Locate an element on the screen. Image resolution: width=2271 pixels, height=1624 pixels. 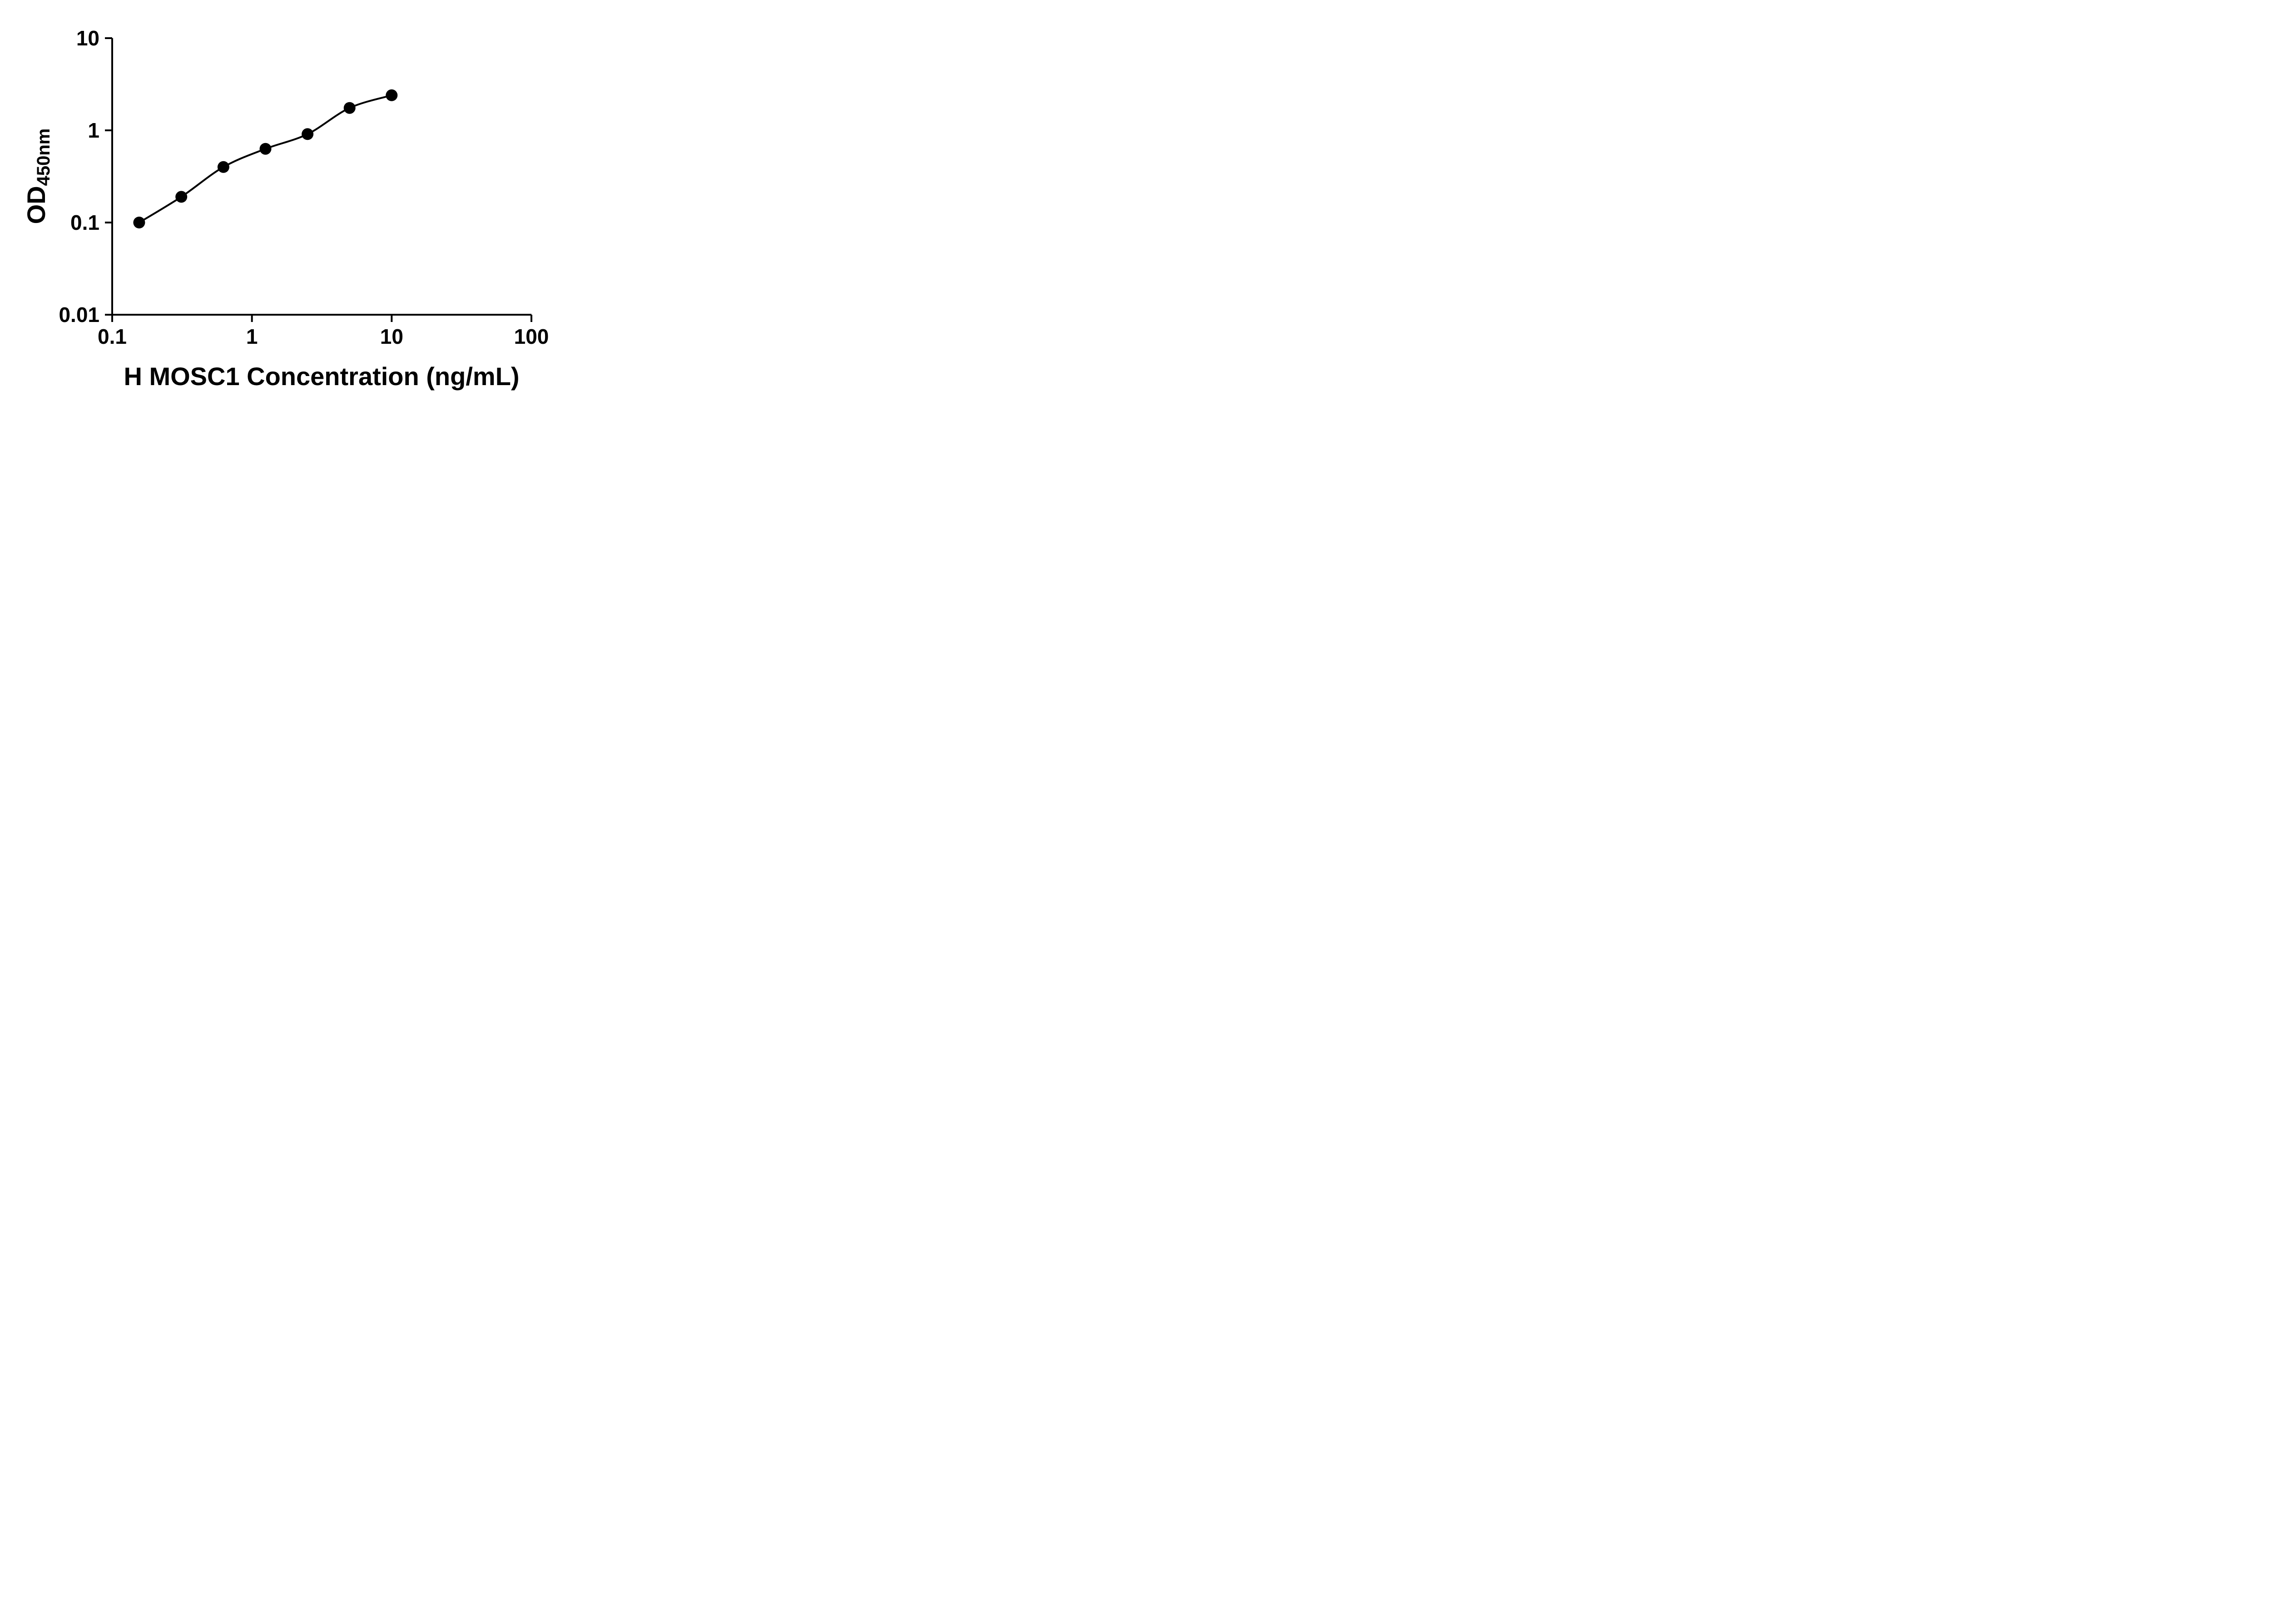
x-tick-label: 100 is located at coordinates (531, 336).